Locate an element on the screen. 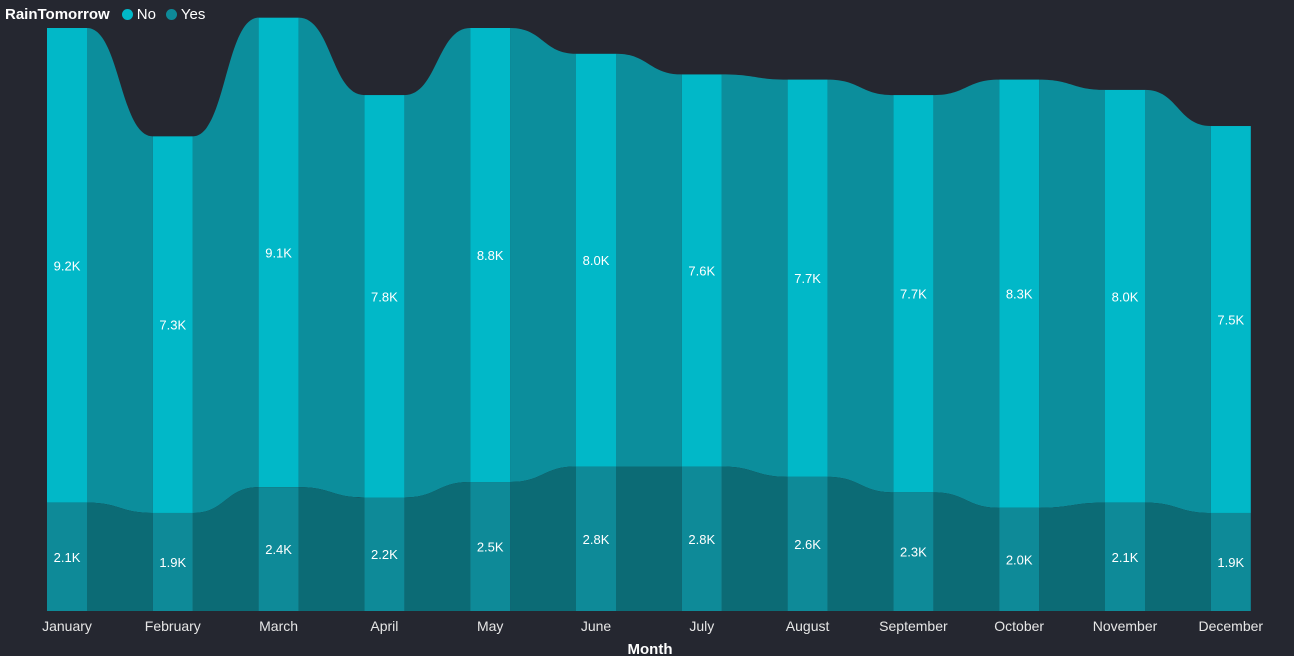 Image resolution: width=1294 pixels, height=656 pixels. x-tick-march: March is located at coordinates (278, 626).